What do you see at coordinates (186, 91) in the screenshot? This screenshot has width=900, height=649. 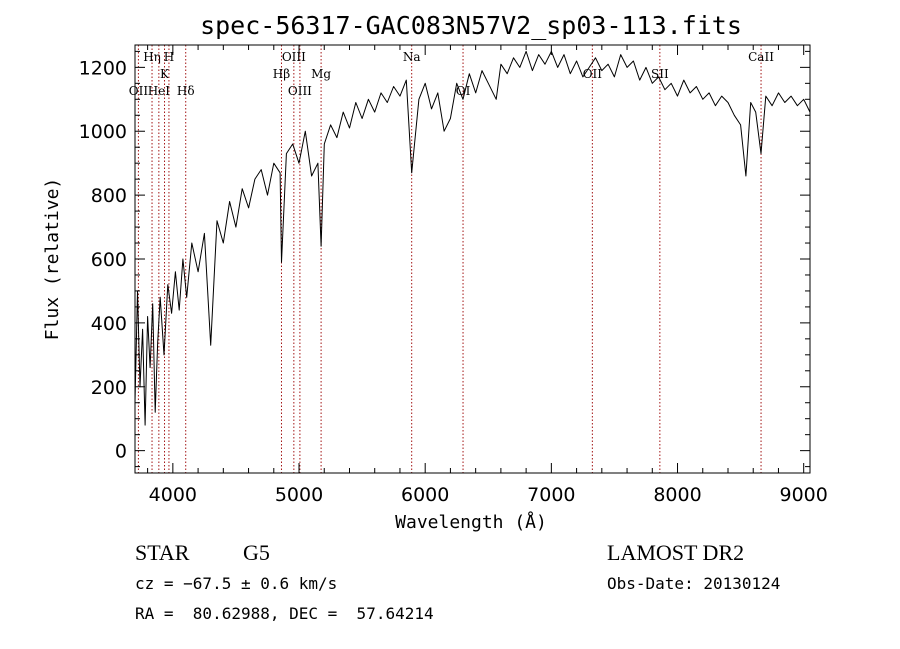 I see `line-marker-label-5: Hδ` at bounding box center [186, 91].